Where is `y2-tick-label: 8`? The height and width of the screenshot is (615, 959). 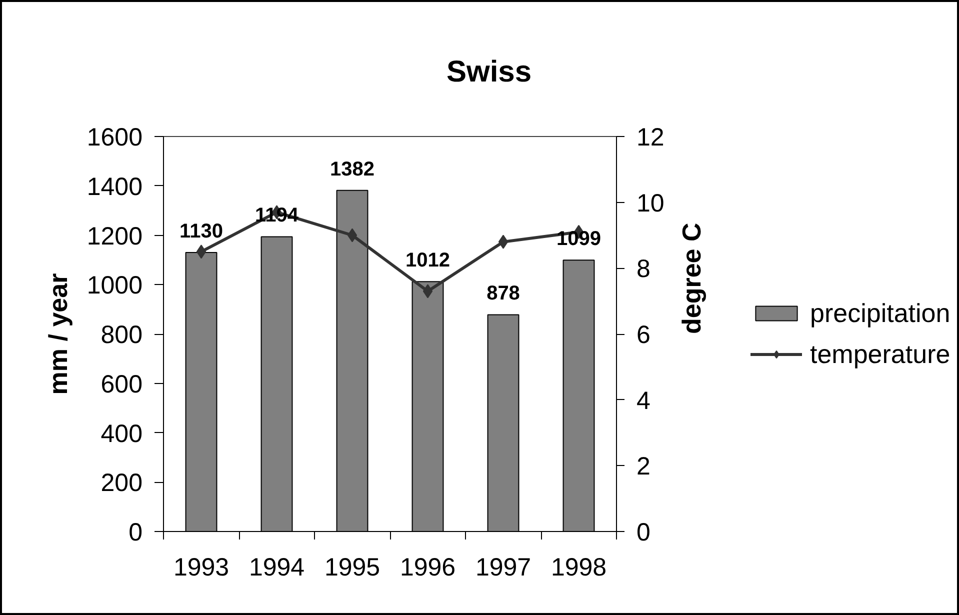 y2-tick-label: 8 is located at coordinates (643, 269).